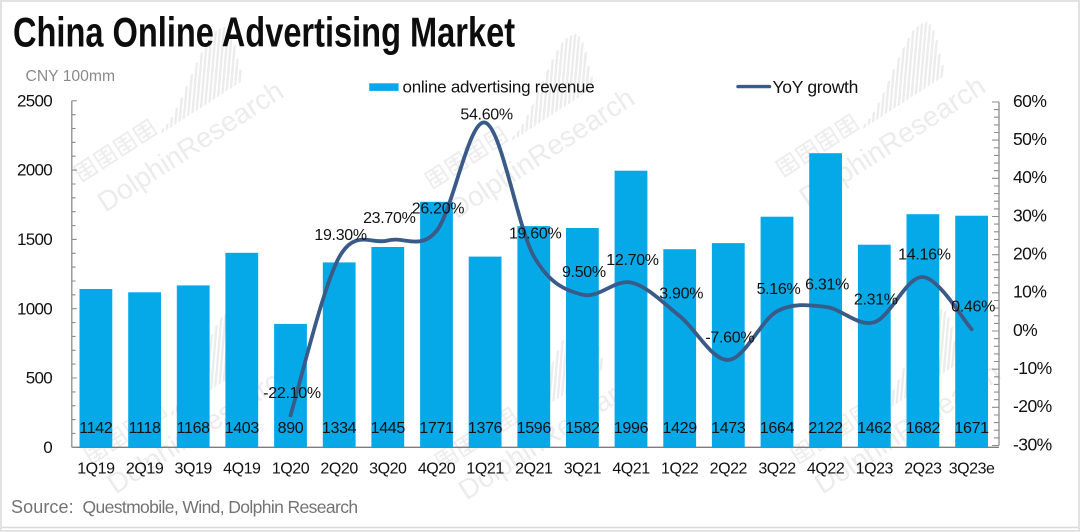 The height and width of the screenshot is (532, 1080). Describe the element at coordinates (499, 87) in the screenshot. I see `svg-text: online advertising revenue` at that location.